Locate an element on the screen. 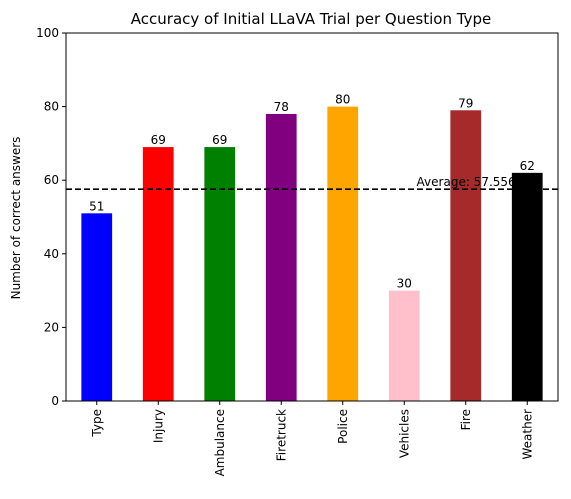 This screenshot has height=499, width=571. x-tick-label-ambulance: Ambulance is located at coordinates (220, 442).